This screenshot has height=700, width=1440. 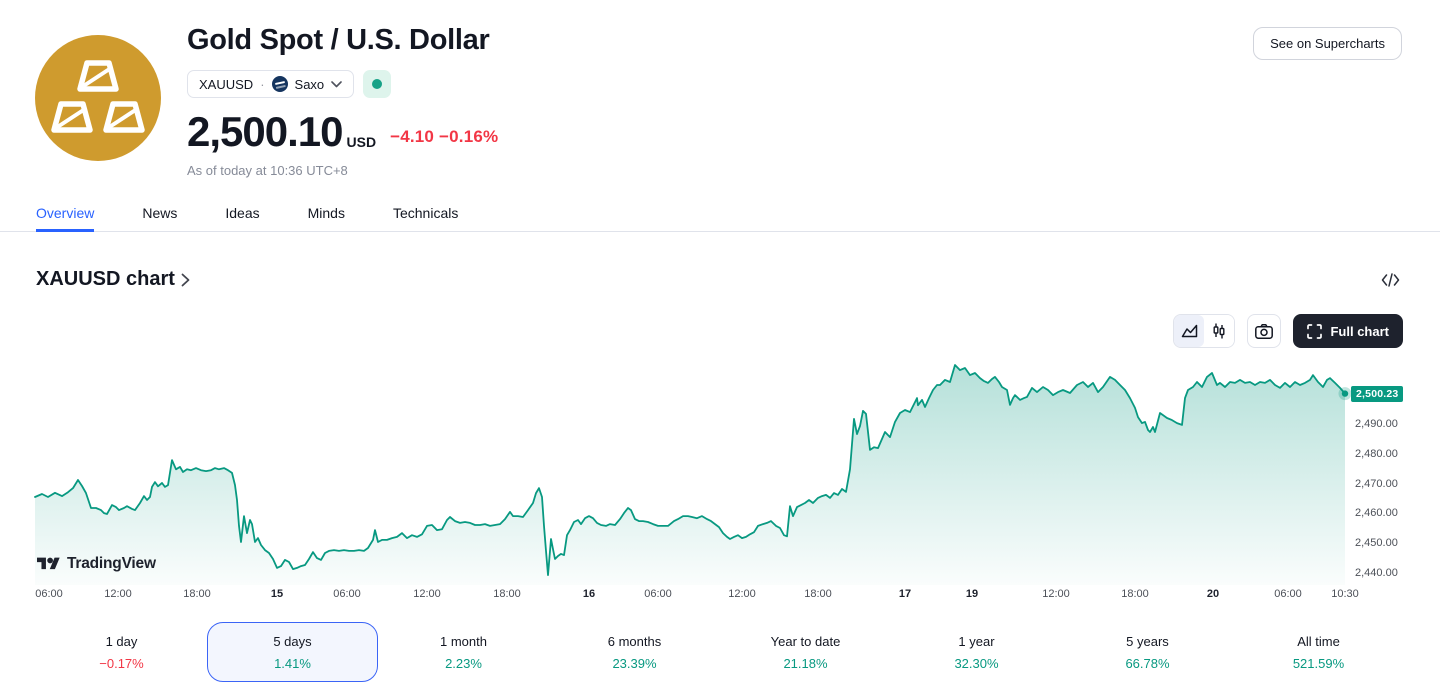 I want to click on gold-symbol-logo, so click(x=98, y=98).